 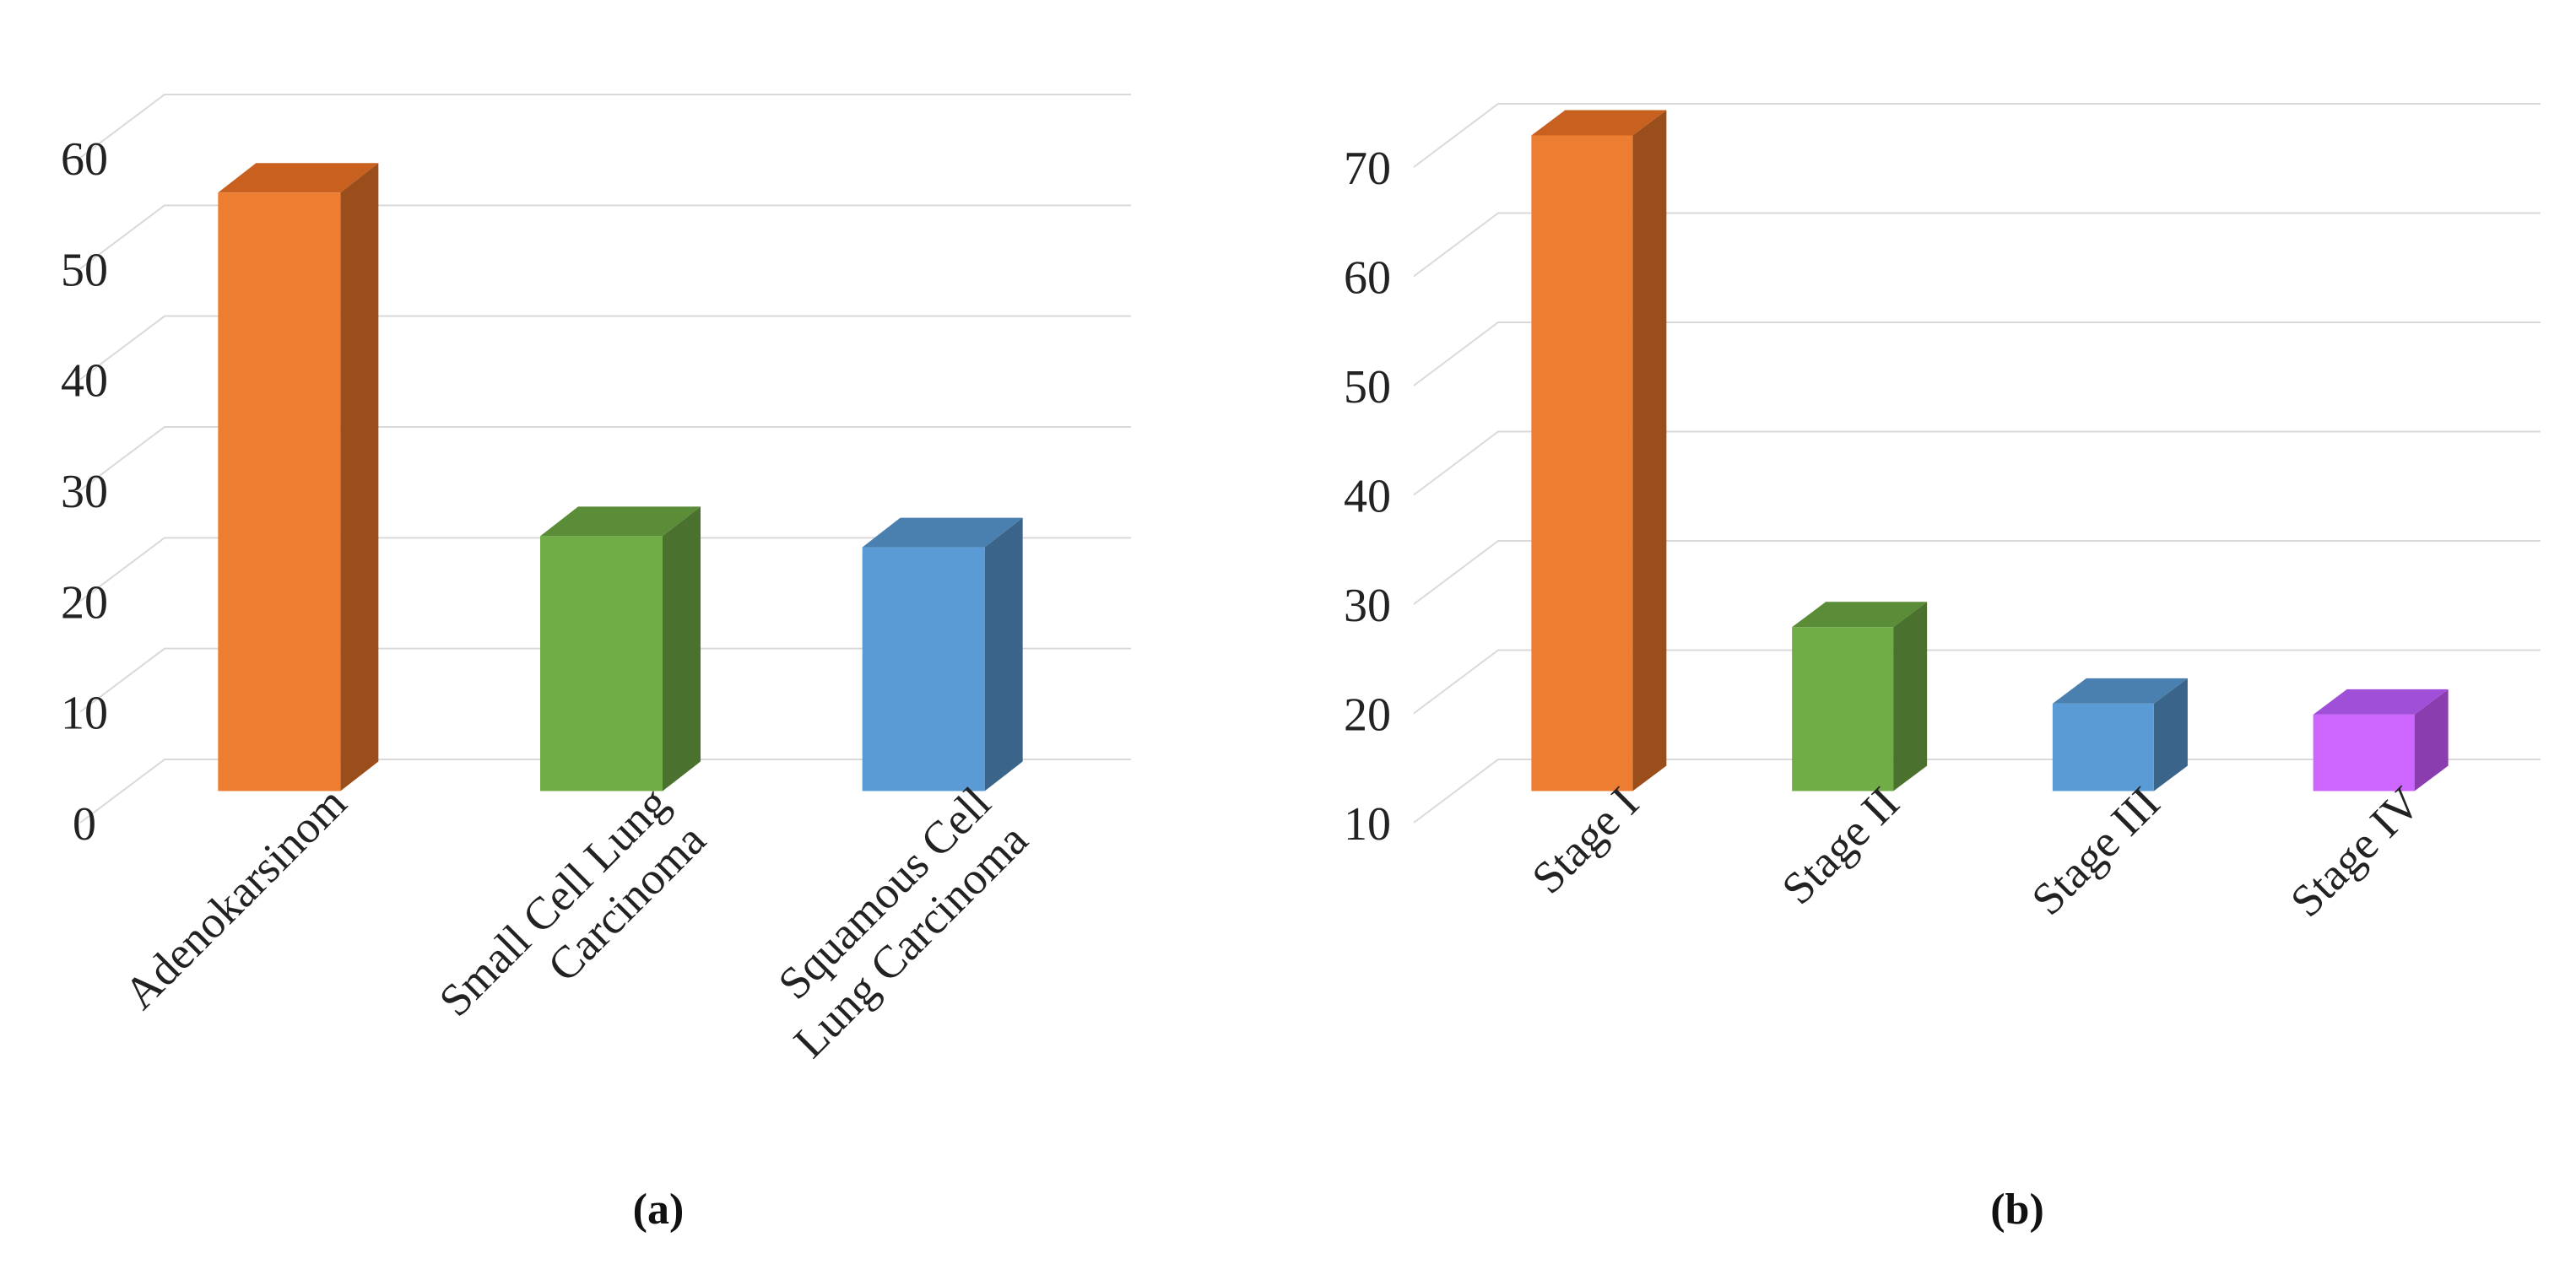 I want to click on y-tick-a-1: 10, so click(x=84, y=714).